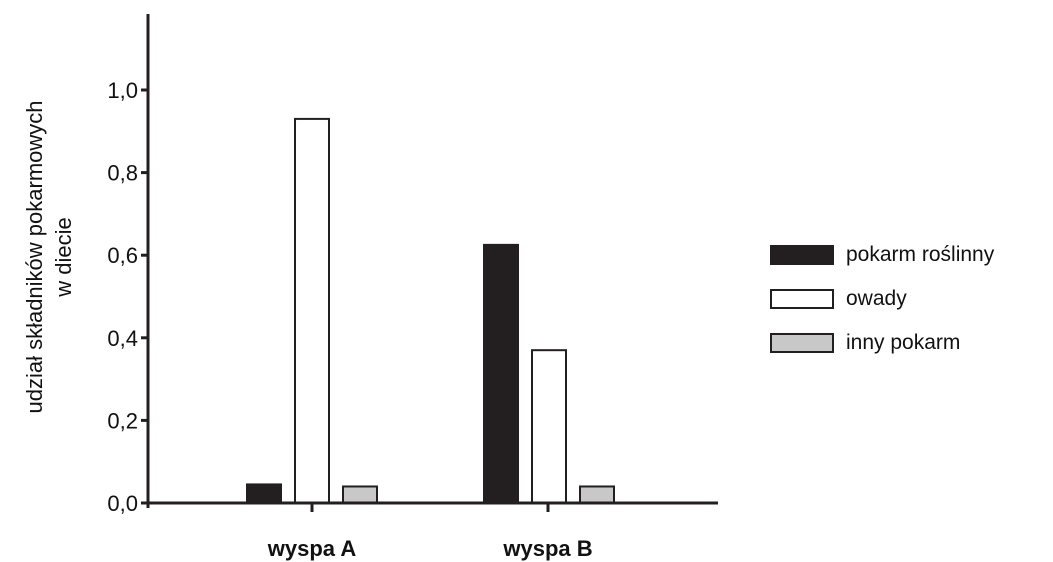  Describe the element at coordinates (34, 256) in the screenshot. I see `y-axis-title-line-1: udział składników pokarmowych` at that location.